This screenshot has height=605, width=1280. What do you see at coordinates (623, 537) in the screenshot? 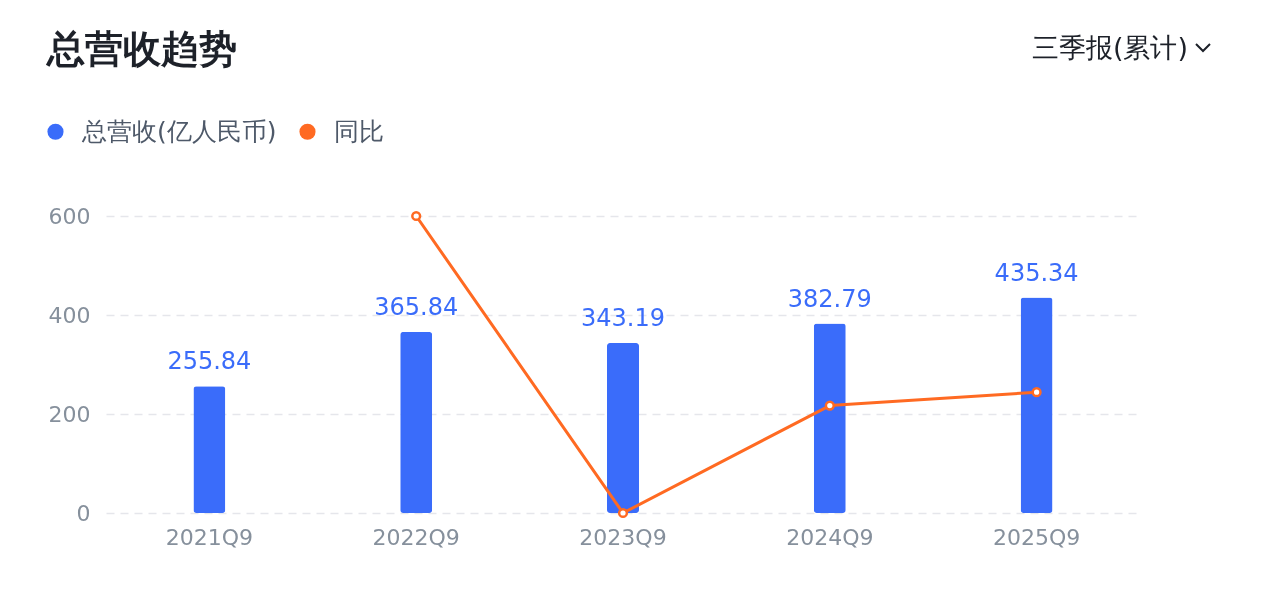
I see `x-tick-label: 2023Q9` at bounding box center [623, 537].